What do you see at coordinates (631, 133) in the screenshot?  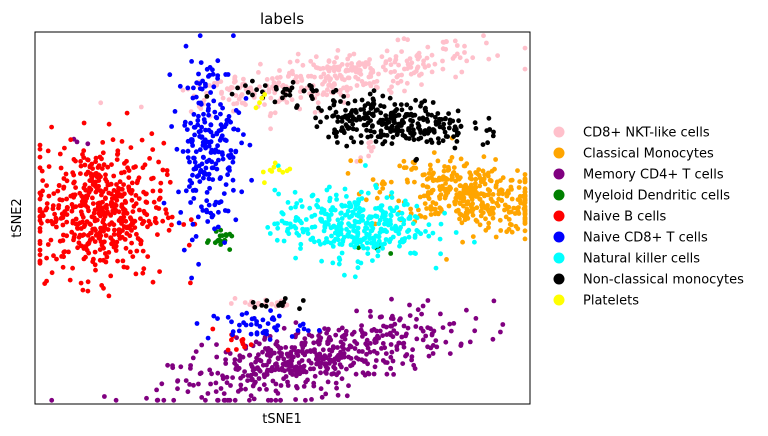 I see `legend-item: CD8+ NKT-like cells` at bounding box center [631, 133].